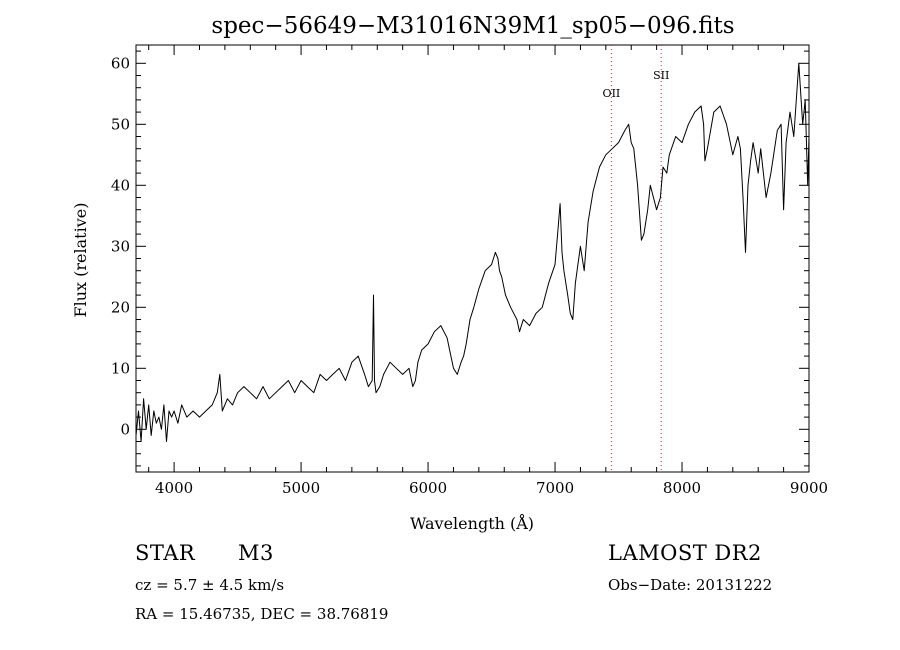  Describe the element at coordinates (120, 307) in the screenshot. I see `y-tick-label: 20` at that location.